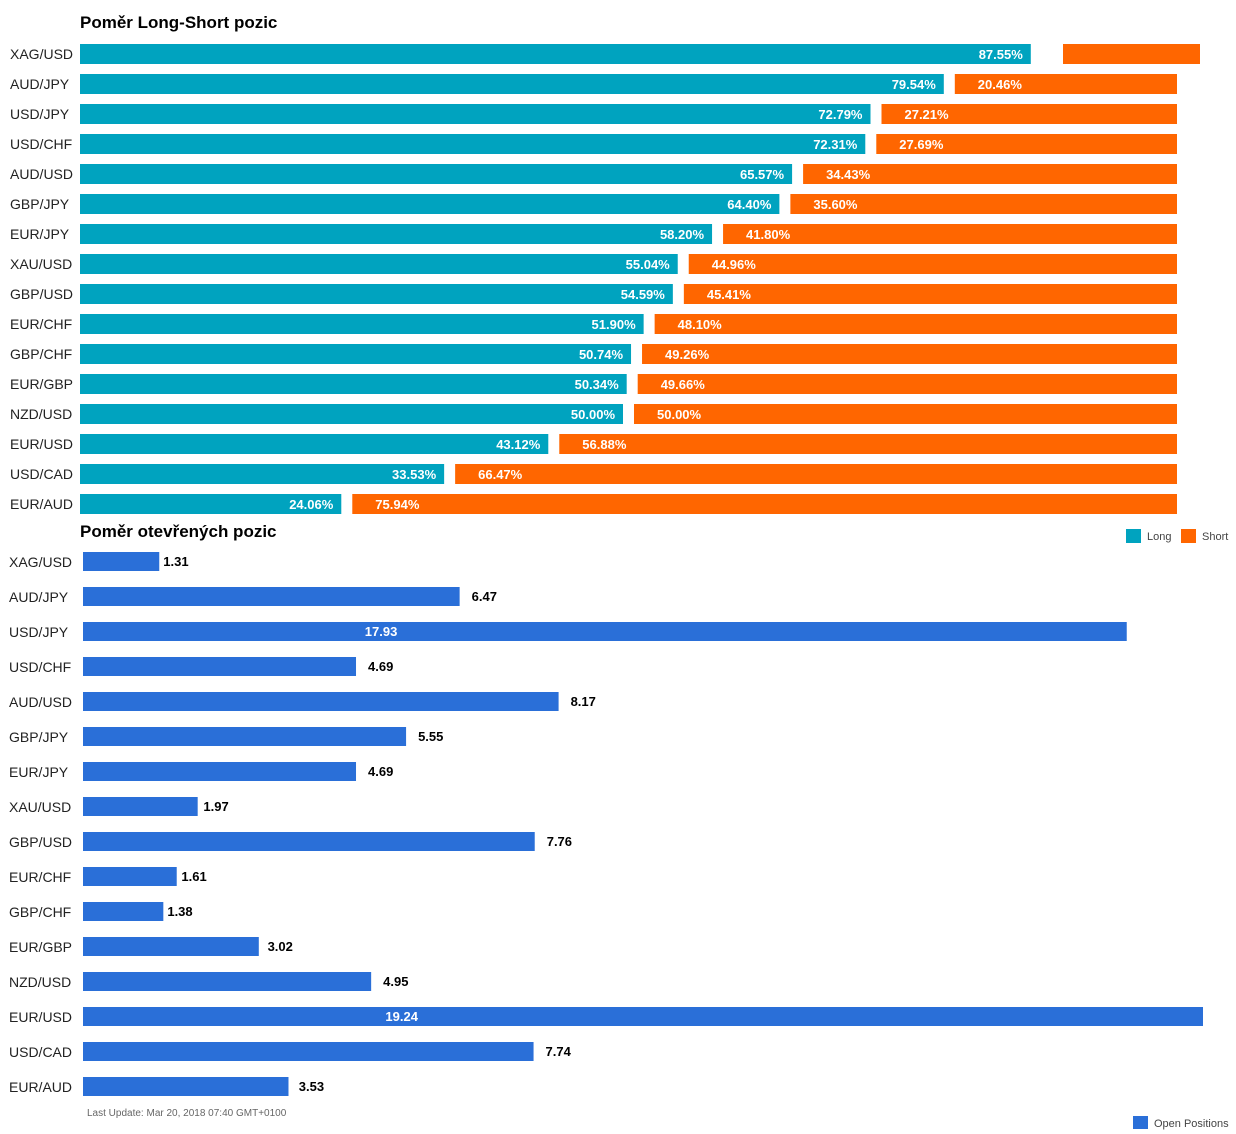  Describe the element at coordinates (380, 771) in the screenshot. I see `open-positions-value-label: 4.69` at that location.